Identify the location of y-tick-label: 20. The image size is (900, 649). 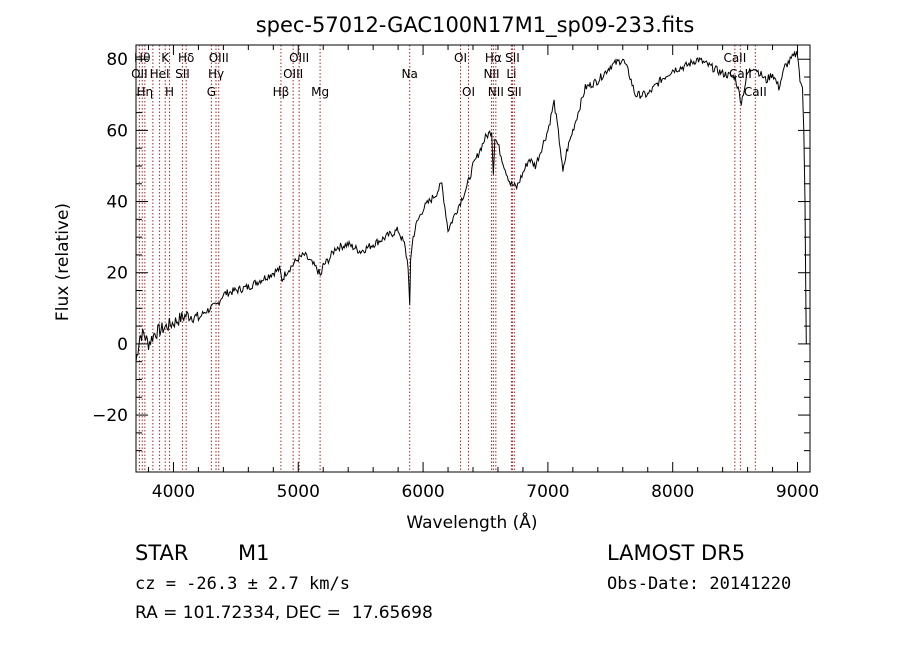
(117, 274).